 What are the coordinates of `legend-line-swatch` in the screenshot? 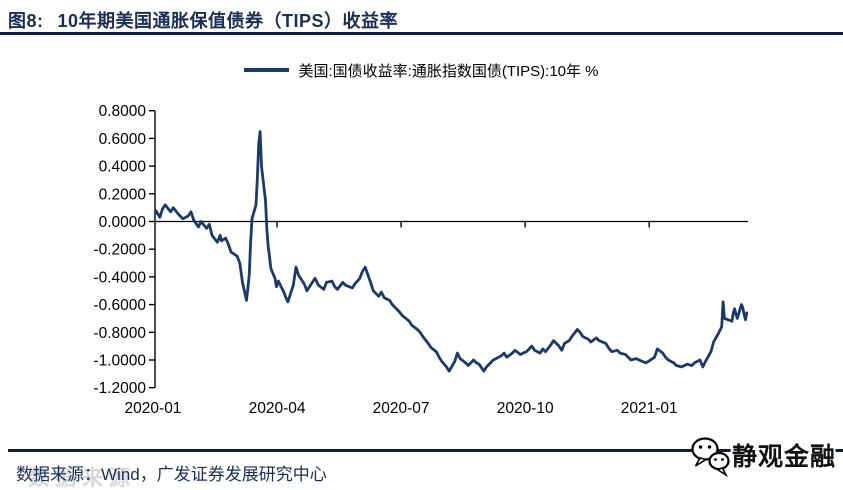 It's located at (267, 70).